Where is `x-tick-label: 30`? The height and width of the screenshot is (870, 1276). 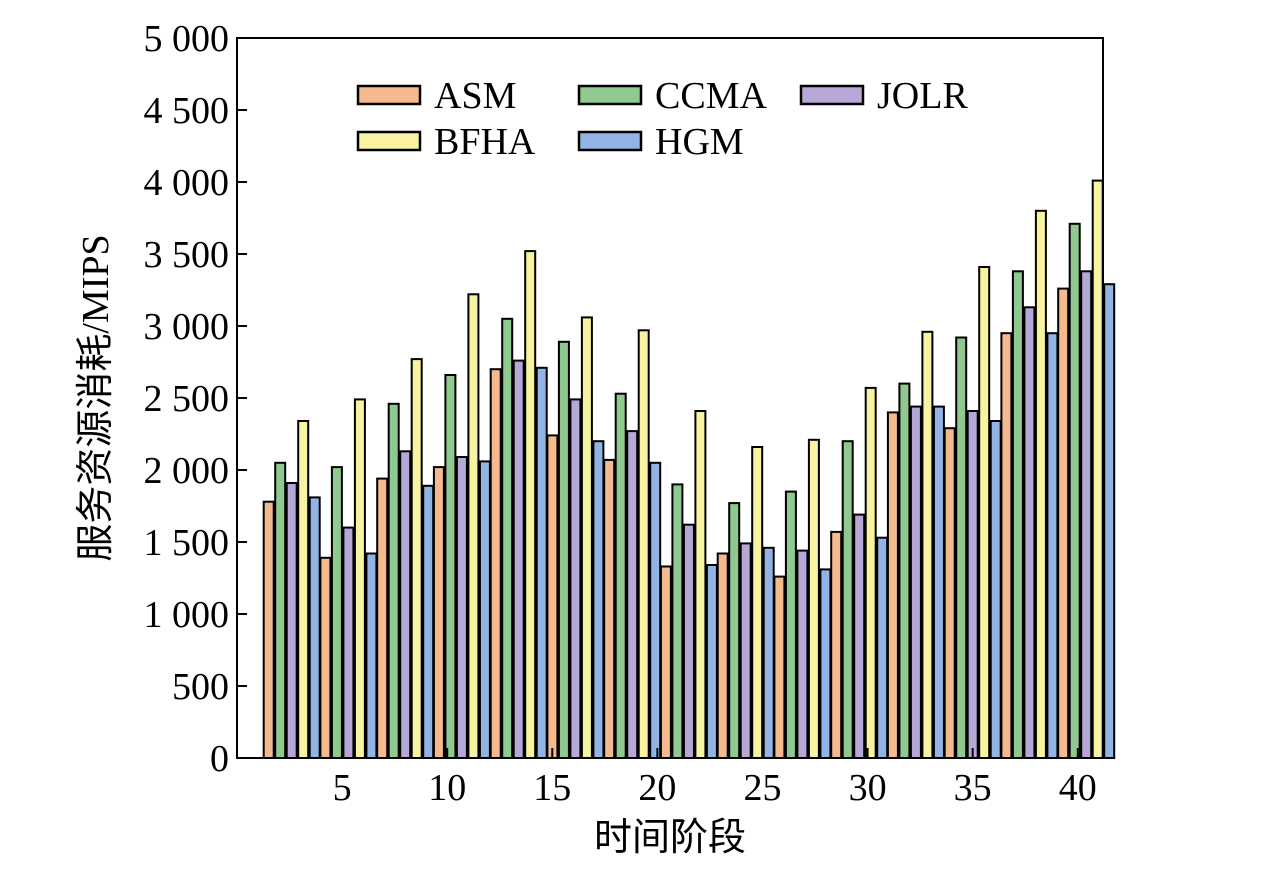 x-tick-label: 30 is located at coordinates (868, 788).